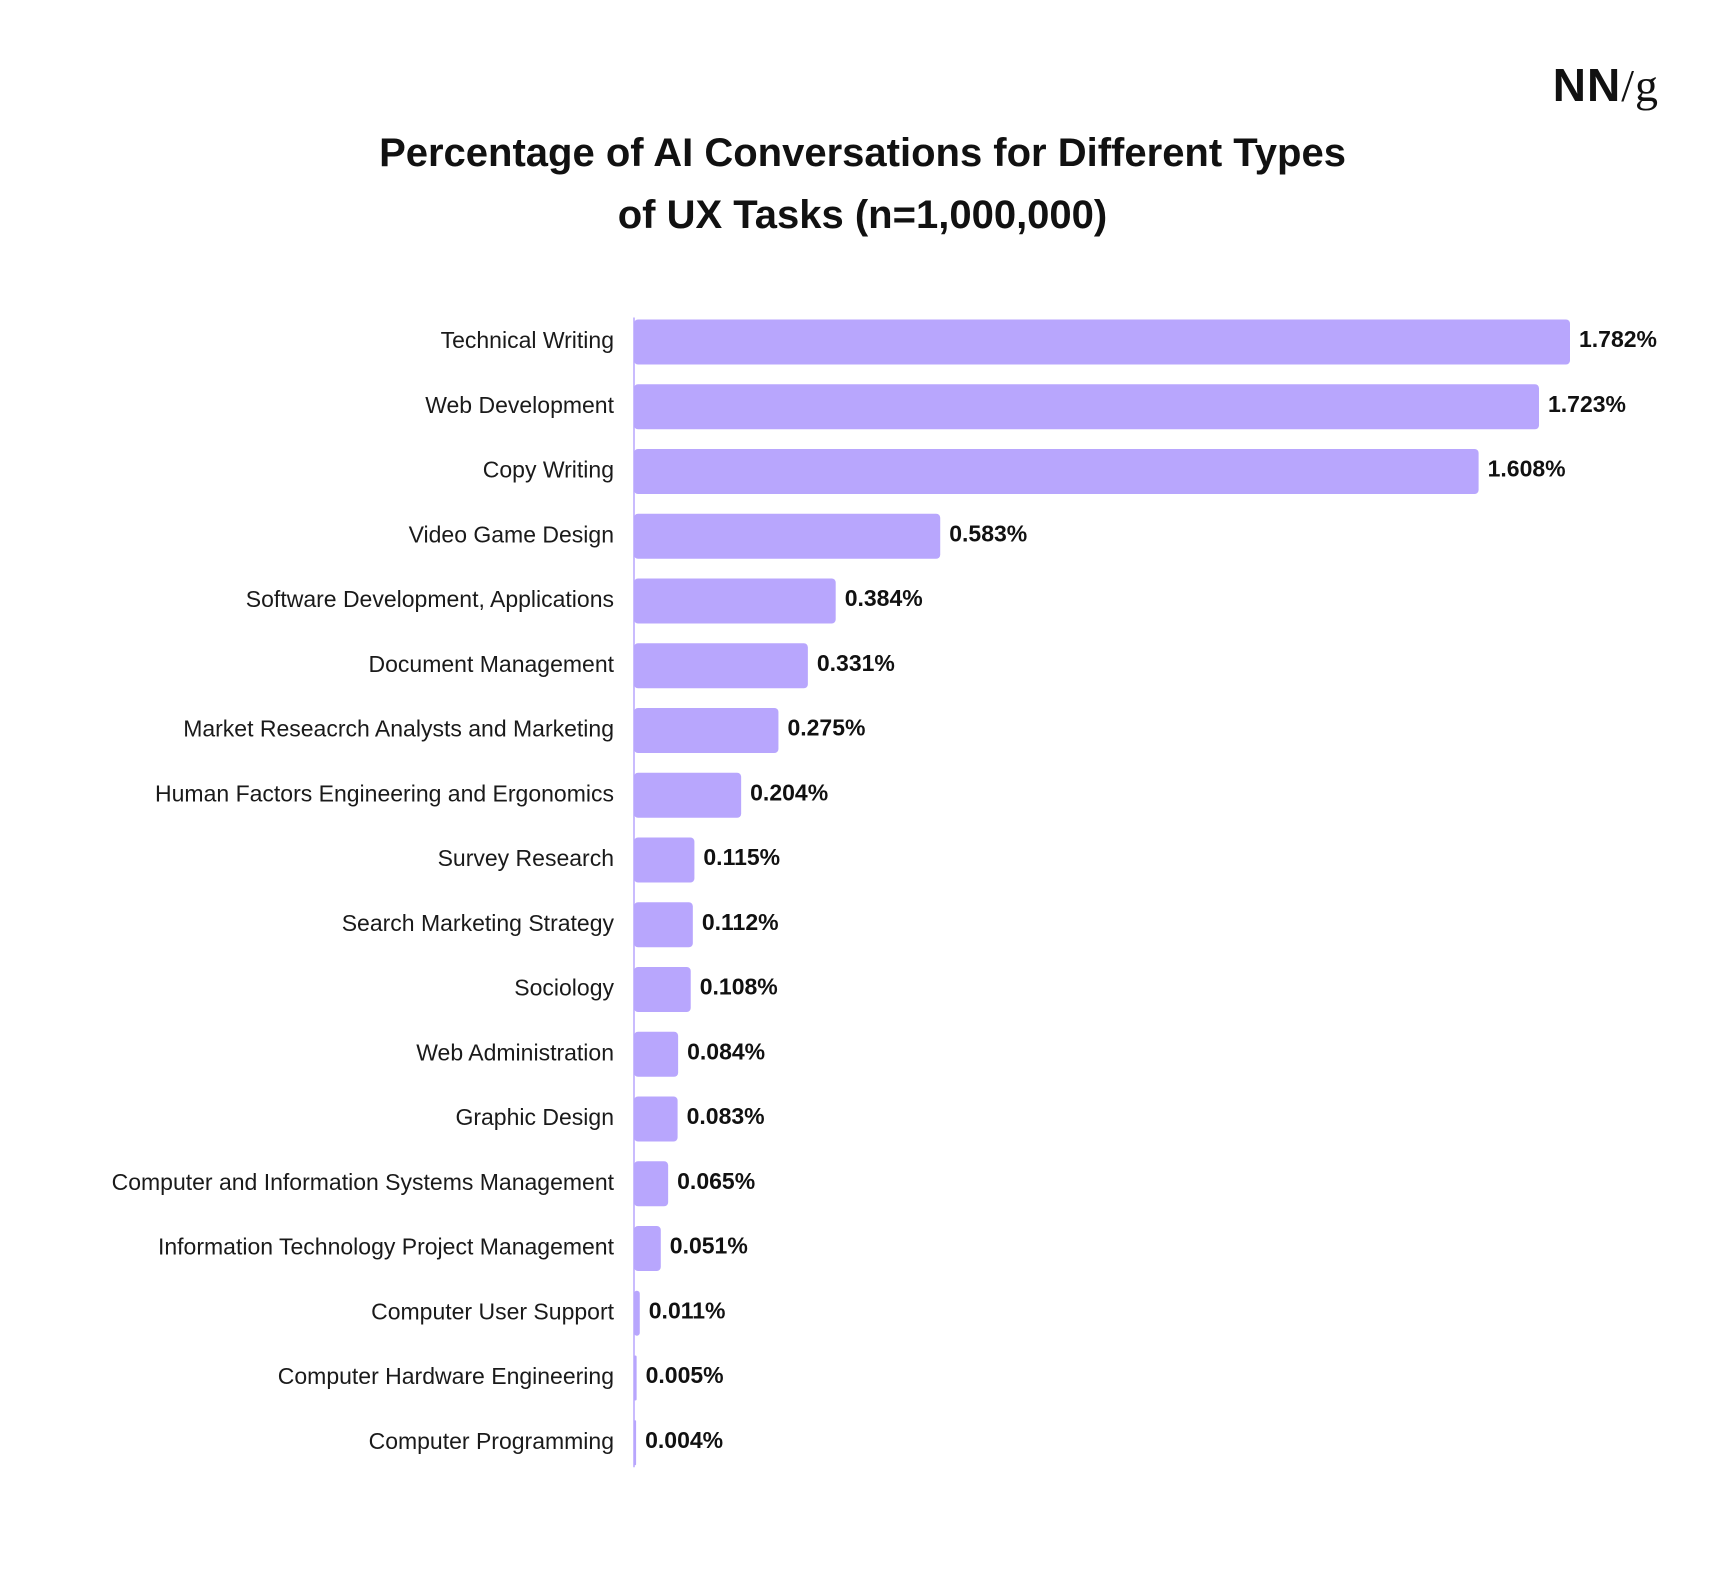  What do you see at coordinates (862, 215) in the screenshot?
I see `chart-title-line-2: of UX Tasks (n=1,000,000)` at bounding box center [862, 215].